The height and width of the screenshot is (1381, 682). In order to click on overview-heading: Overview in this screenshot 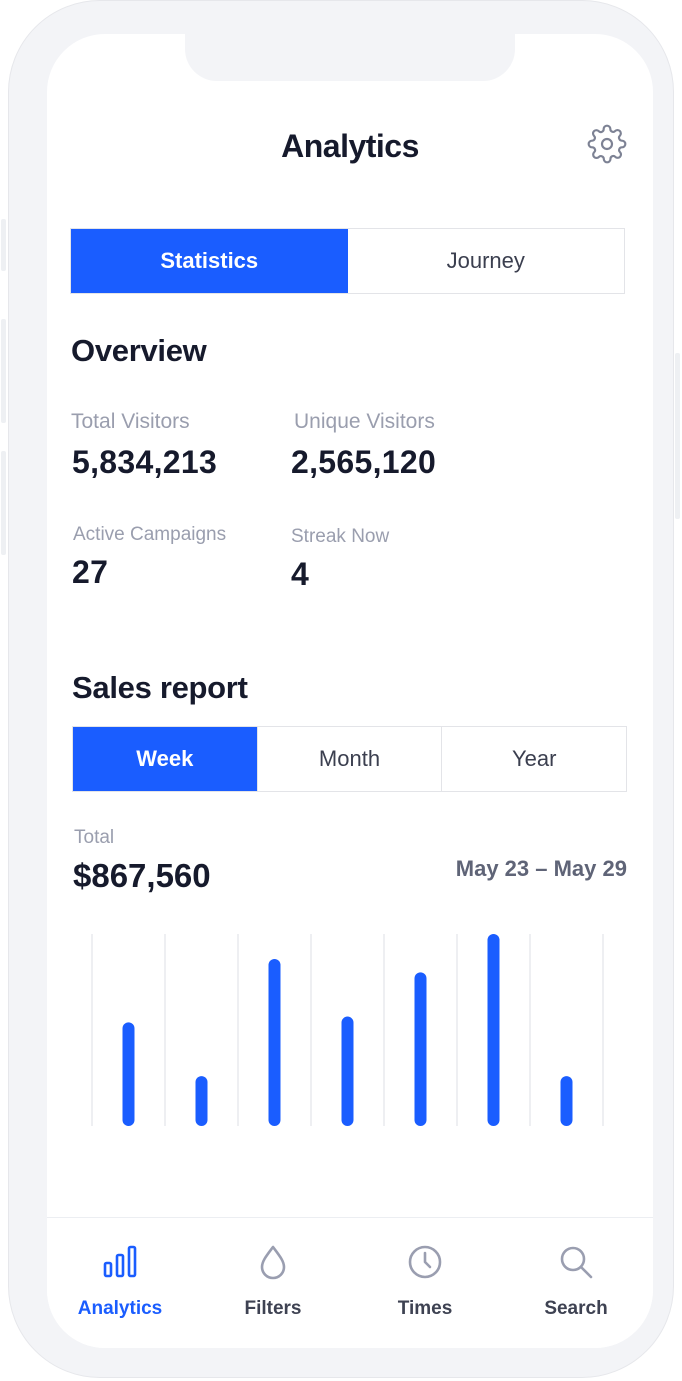, I will do `click(139, 350)`.